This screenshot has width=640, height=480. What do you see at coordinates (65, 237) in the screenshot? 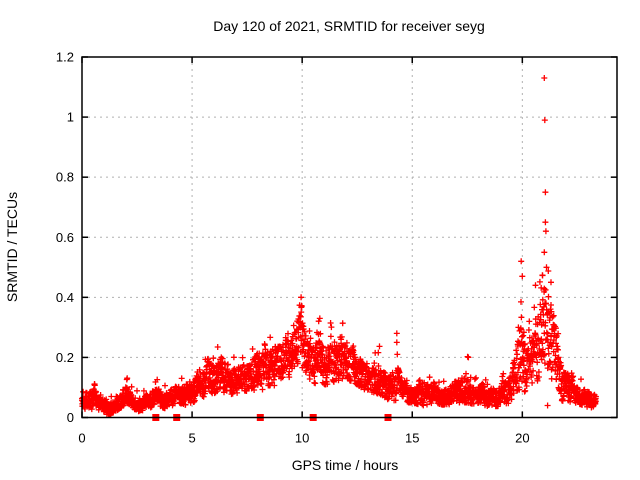
I see `y-tick-label: 0.6` at bounding box center [65, 237].